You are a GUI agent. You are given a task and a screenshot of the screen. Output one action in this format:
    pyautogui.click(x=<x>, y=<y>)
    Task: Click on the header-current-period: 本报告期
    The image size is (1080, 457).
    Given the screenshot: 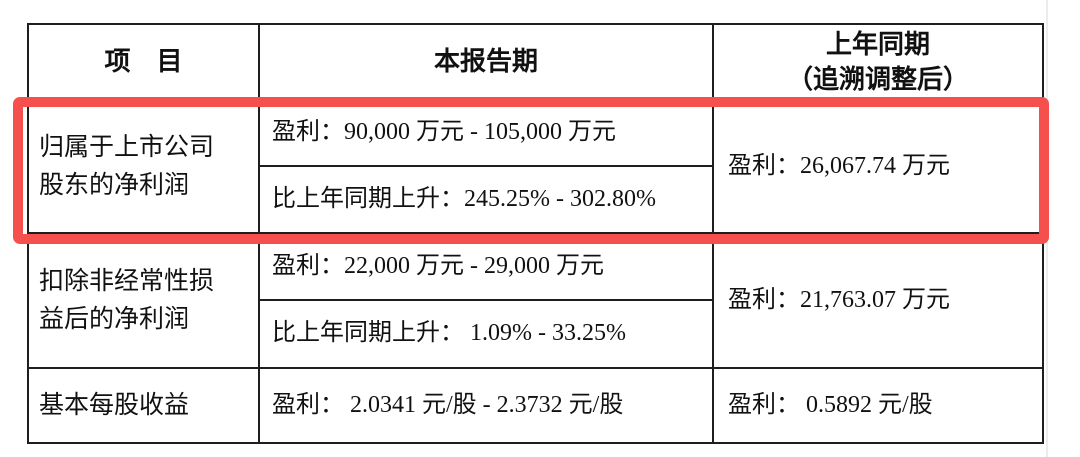 What is the action you would take?
    pyautogui.click(x=487, y=63)
    